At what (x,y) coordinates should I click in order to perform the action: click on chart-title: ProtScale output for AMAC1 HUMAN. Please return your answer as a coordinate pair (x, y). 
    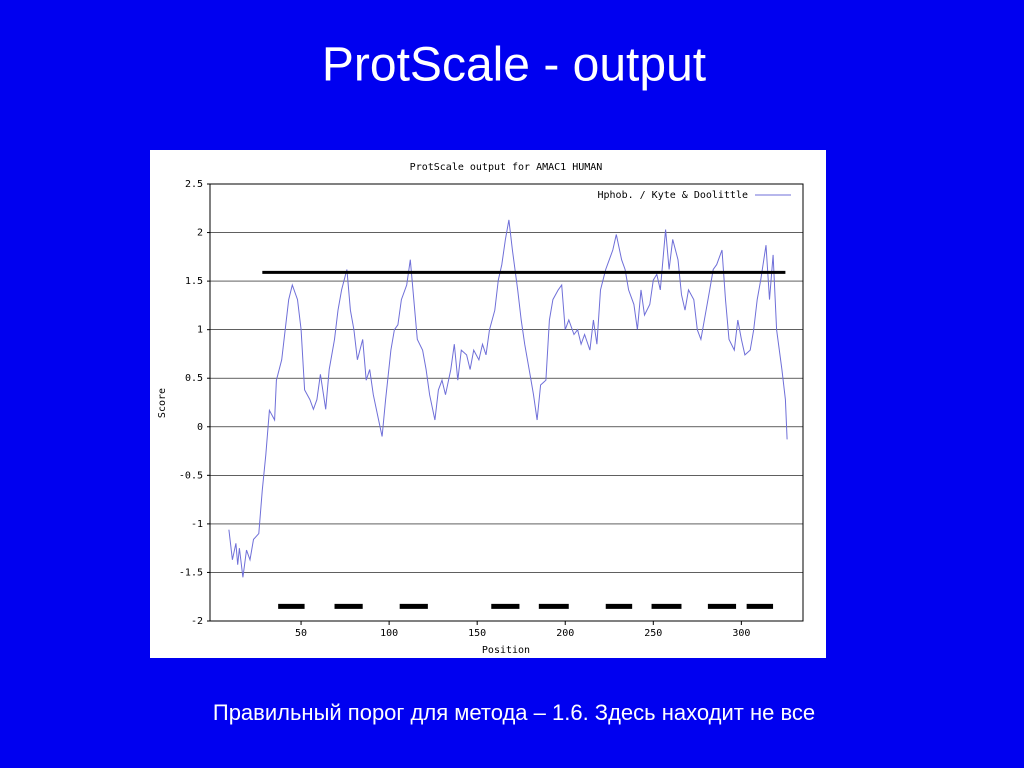
    Looking at the image, I should click on (506, 167).